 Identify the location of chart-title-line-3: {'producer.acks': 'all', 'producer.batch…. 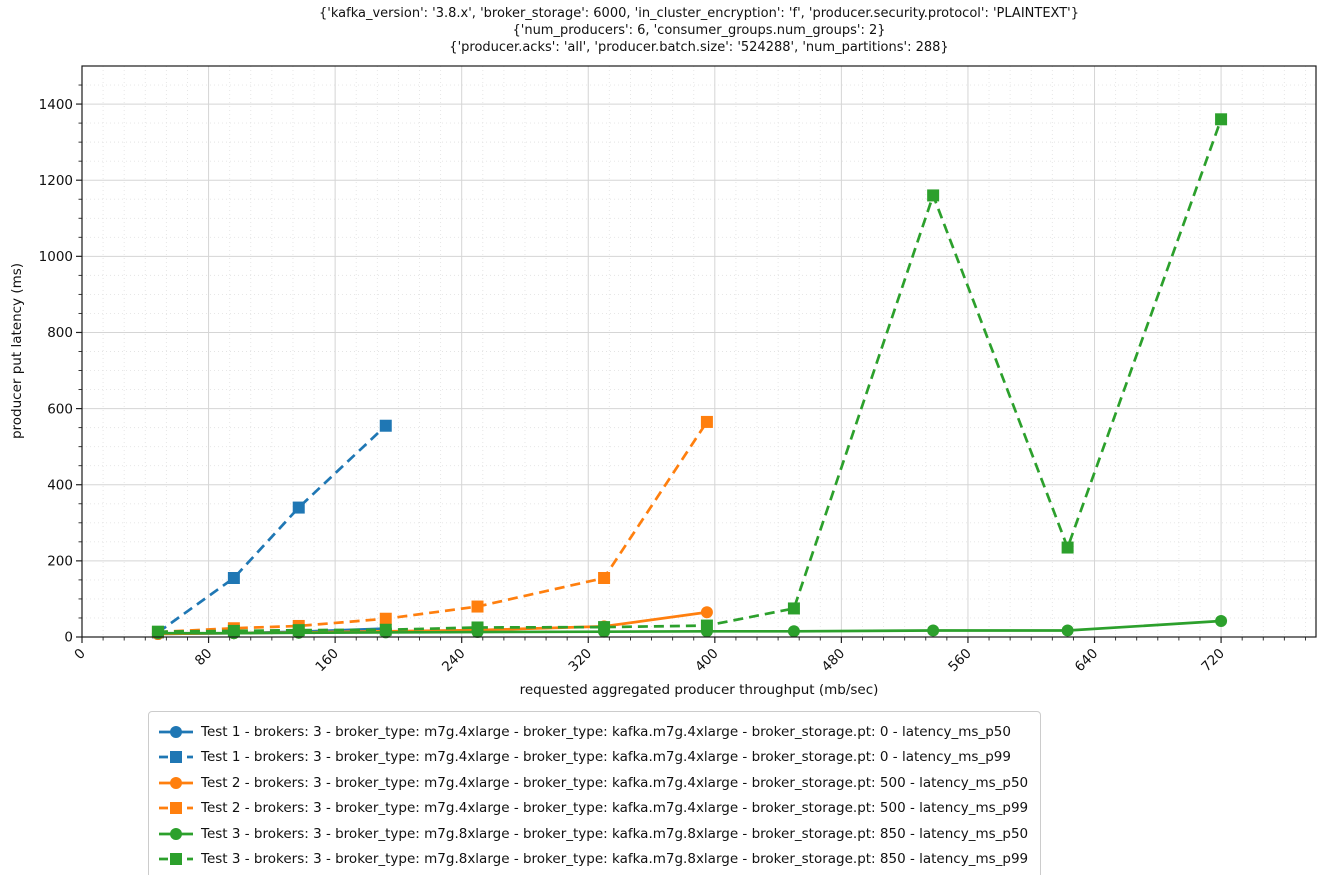
(699, 47).